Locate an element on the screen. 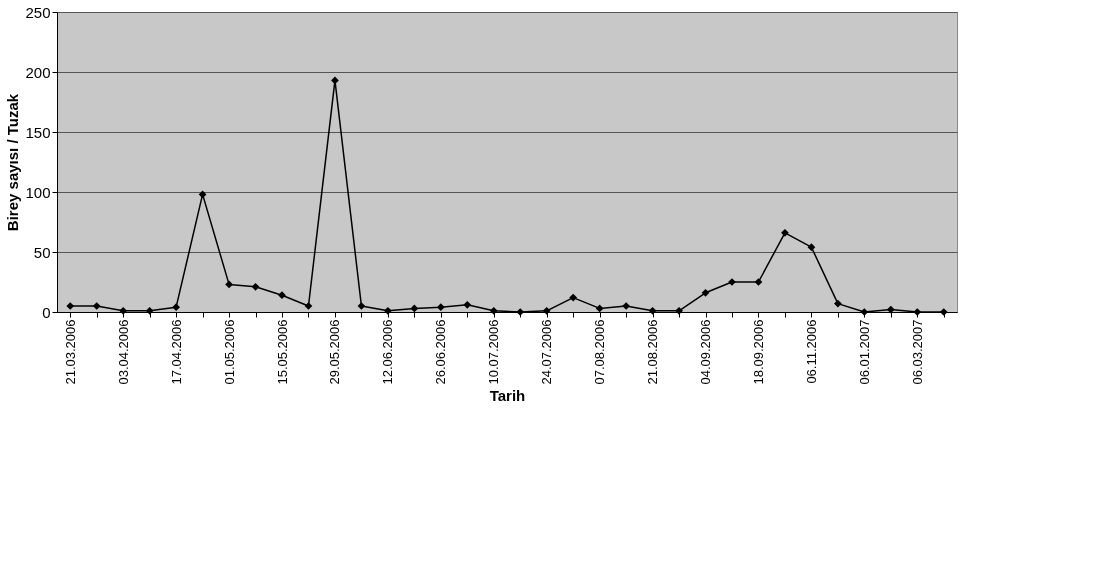 This screenshot has width=1100, height=562. x-tick-label: 17.04.2006 is located at coordinates (176, 352).